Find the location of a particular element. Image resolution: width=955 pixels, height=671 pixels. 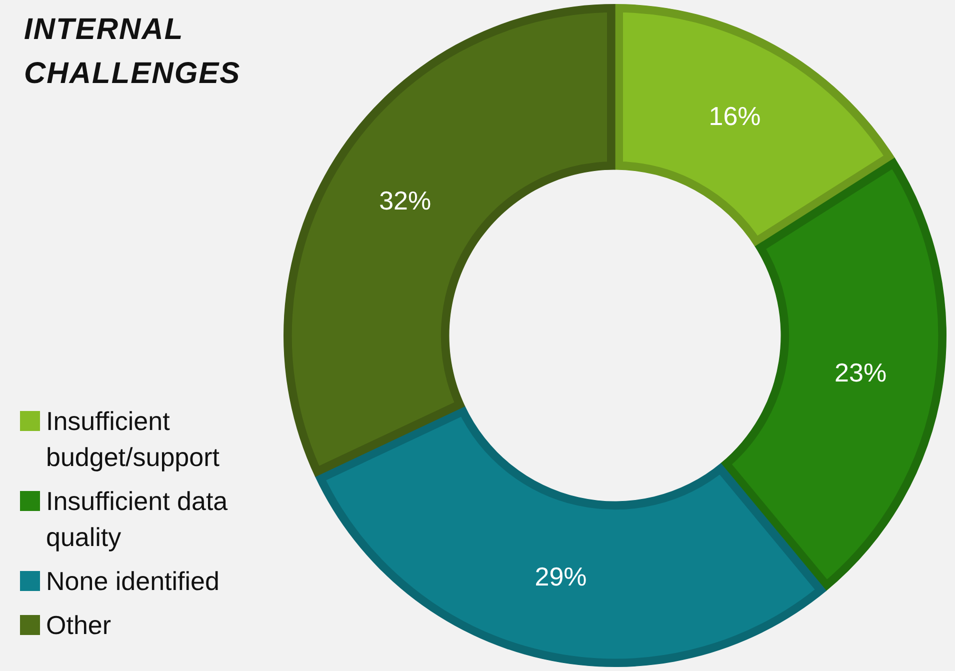

data-label: 32% is located at coordinates (405, 200).